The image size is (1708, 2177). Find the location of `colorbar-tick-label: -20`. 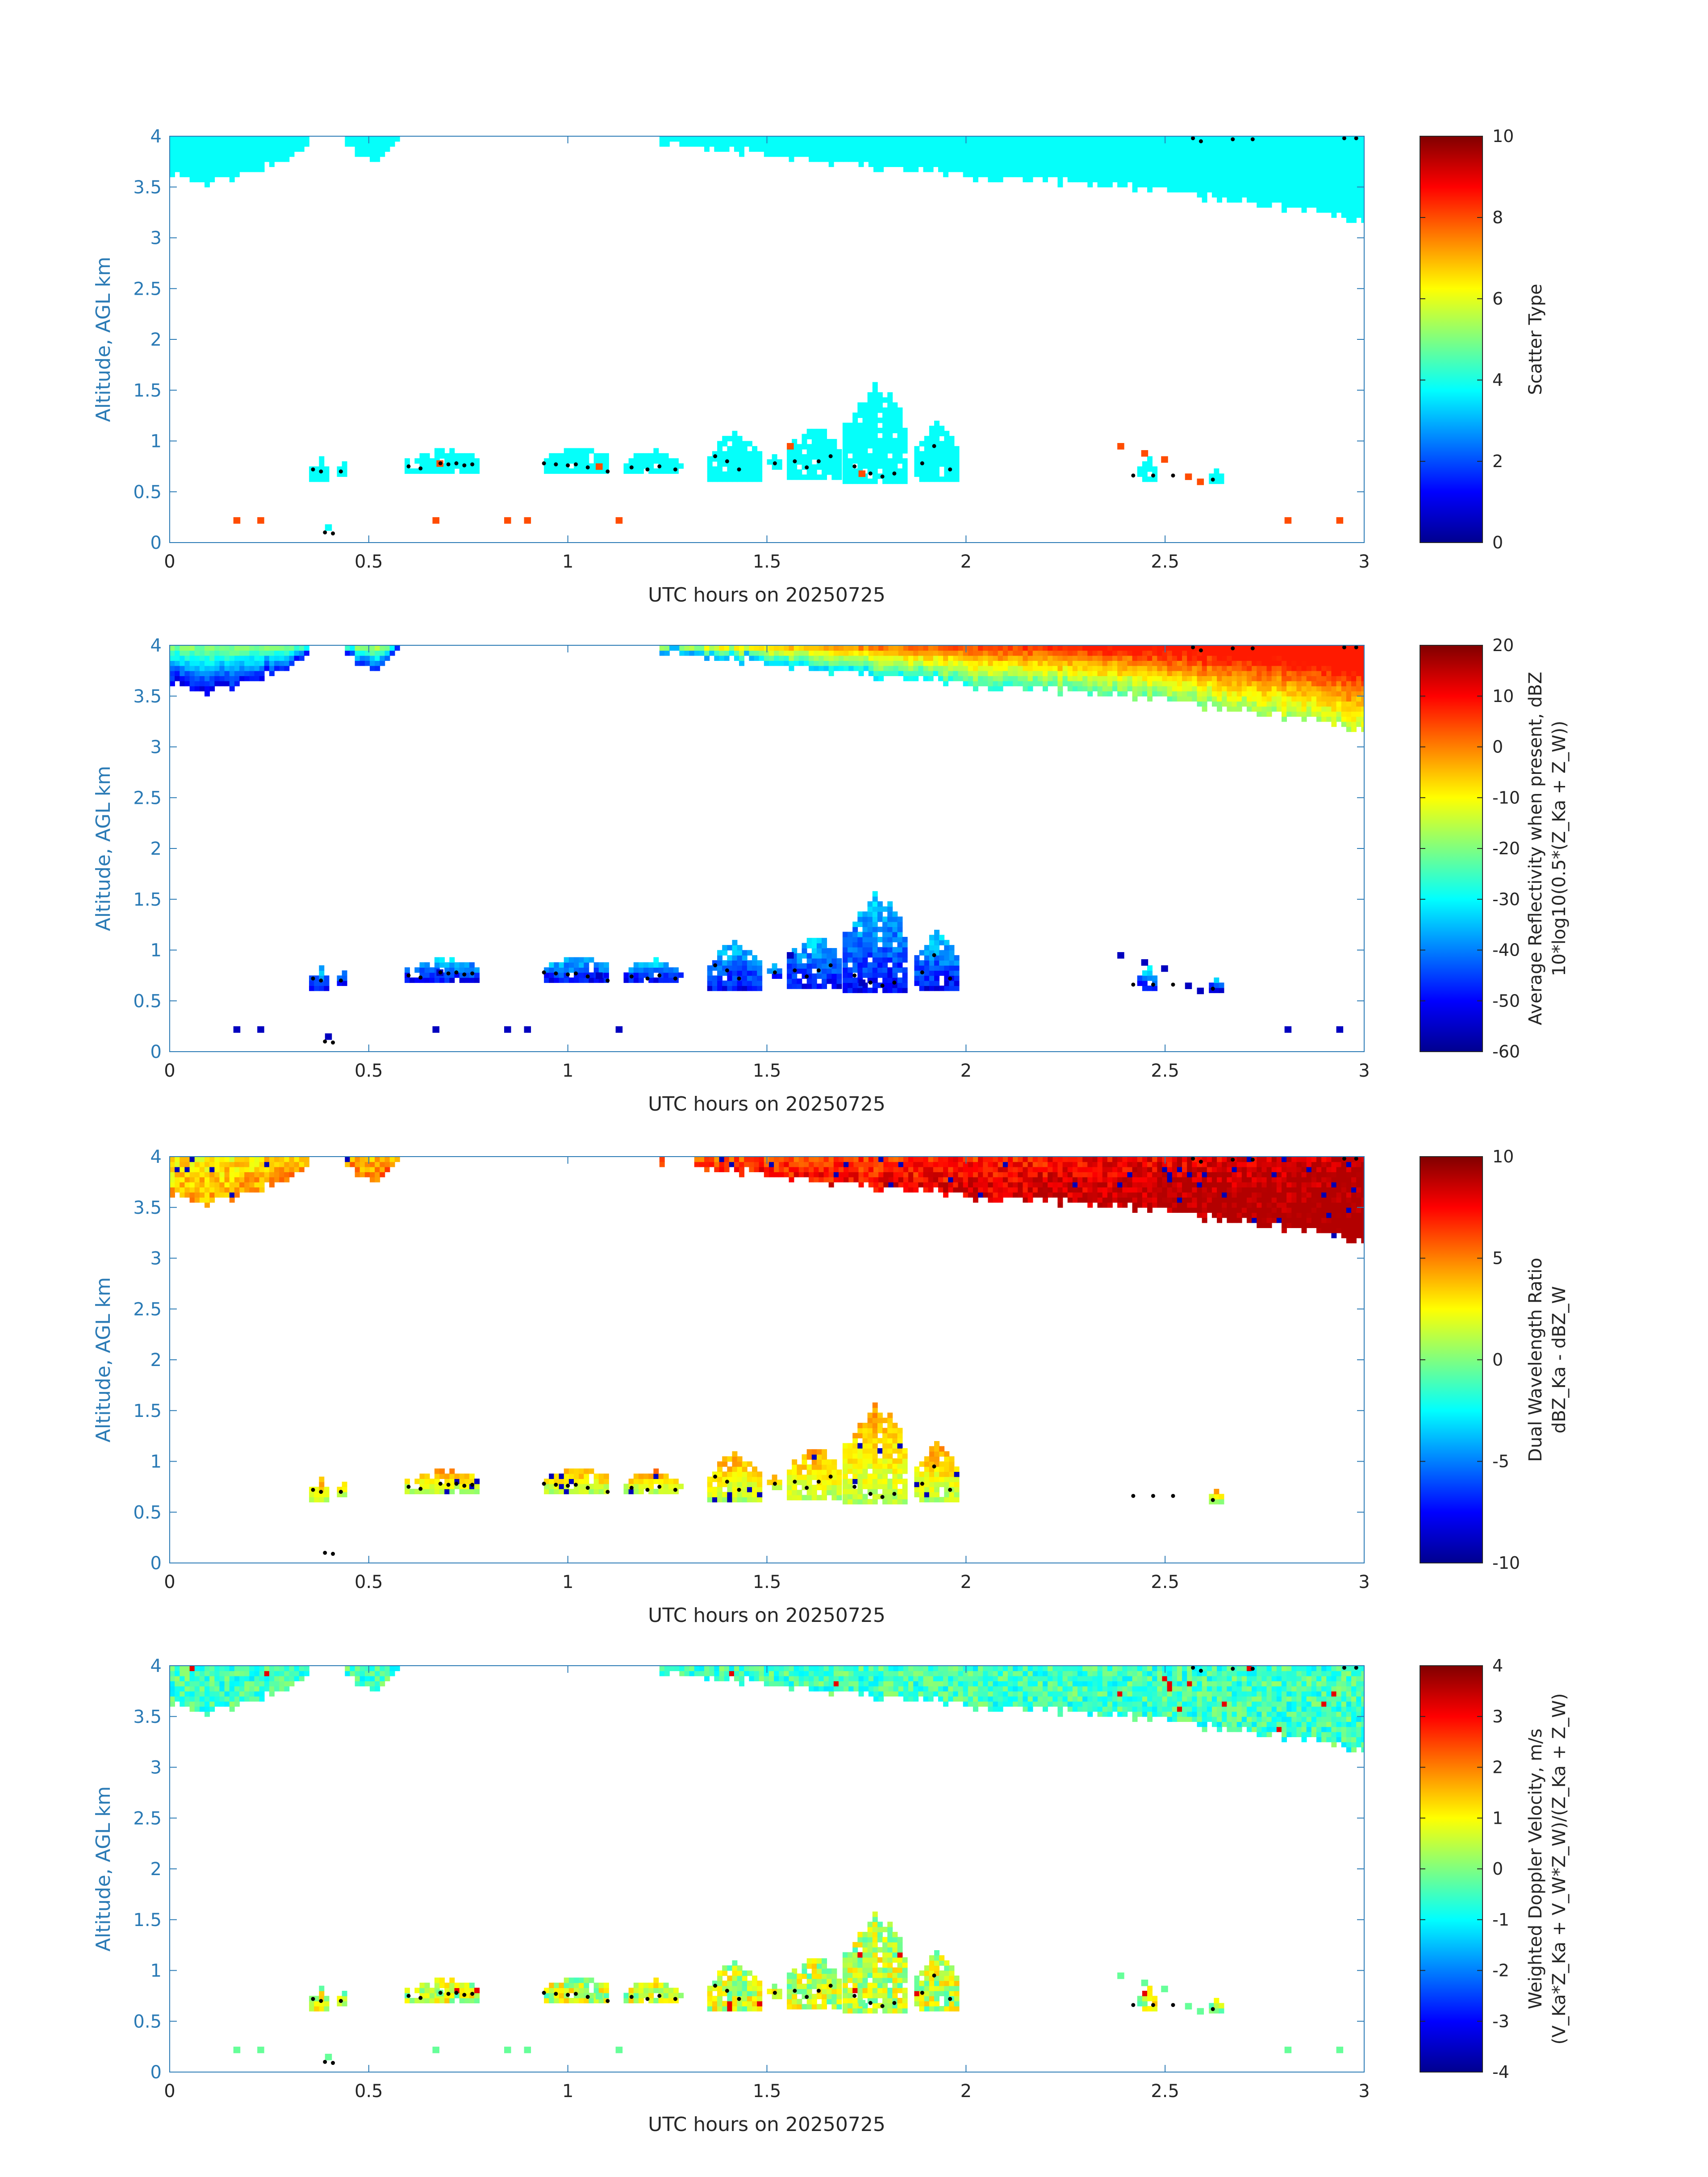

colorbar-tick-label: -20 is located at coordinates (1506, 848).